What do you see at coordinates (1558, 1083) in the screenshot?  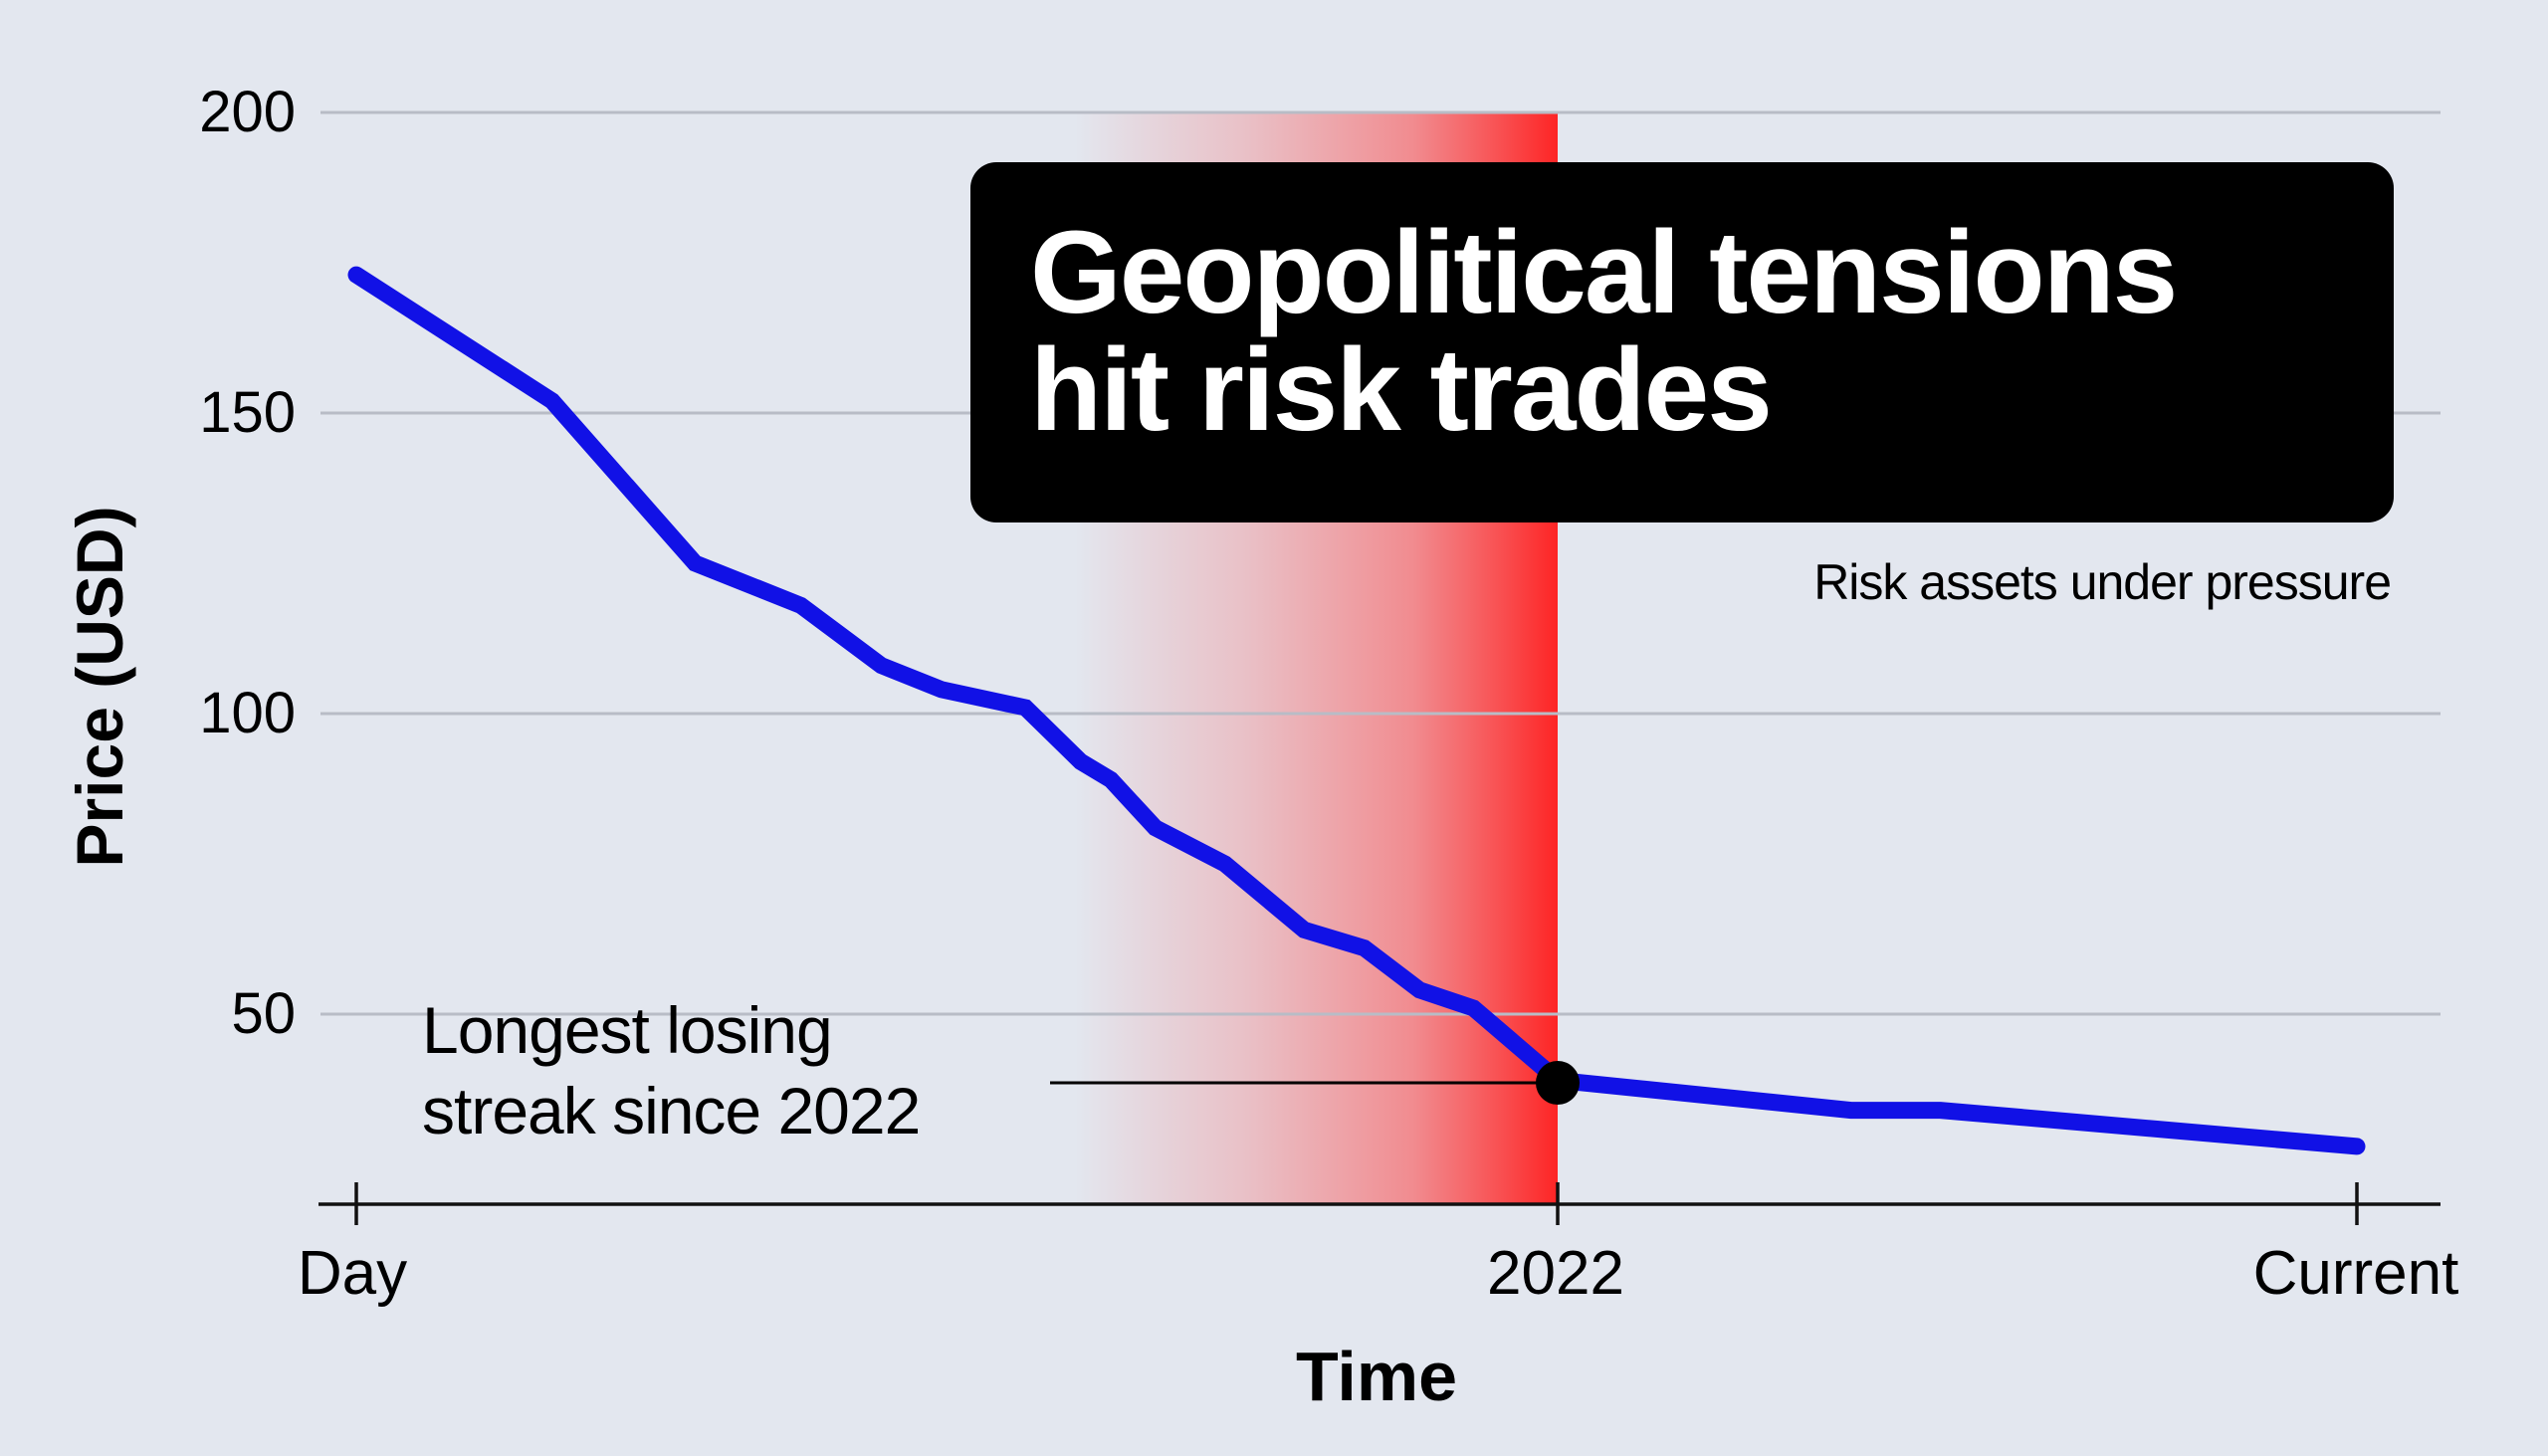 I see `marker-dot-2022` at bounding box center [1558, 1083].